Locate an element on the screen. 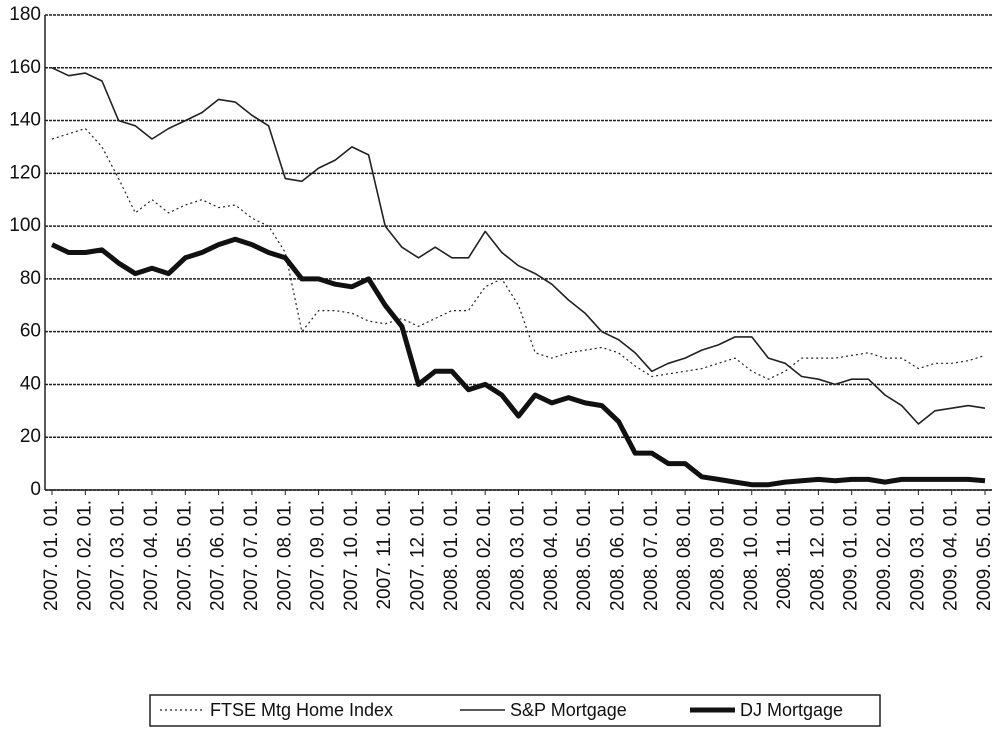 This screenshot has width=999, height=730. x-tick-label: 2007. 05. 01. is located at coordinates (184, 555).